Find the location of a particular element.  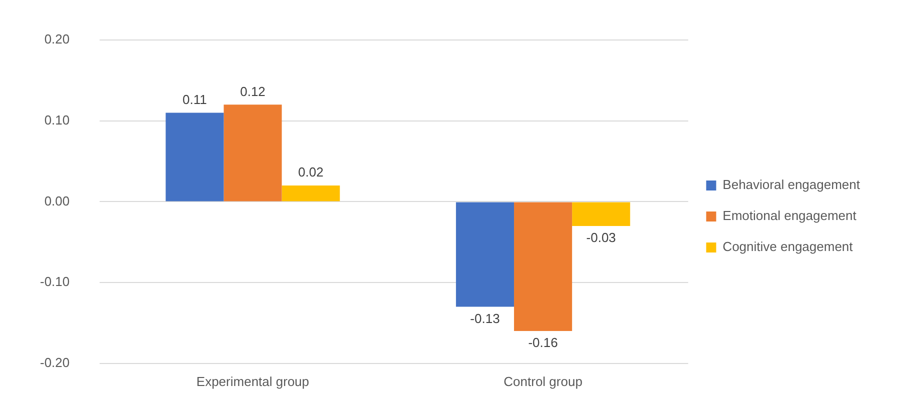

legend-label: Cognitive engagement is located at coordinates (788, 246).